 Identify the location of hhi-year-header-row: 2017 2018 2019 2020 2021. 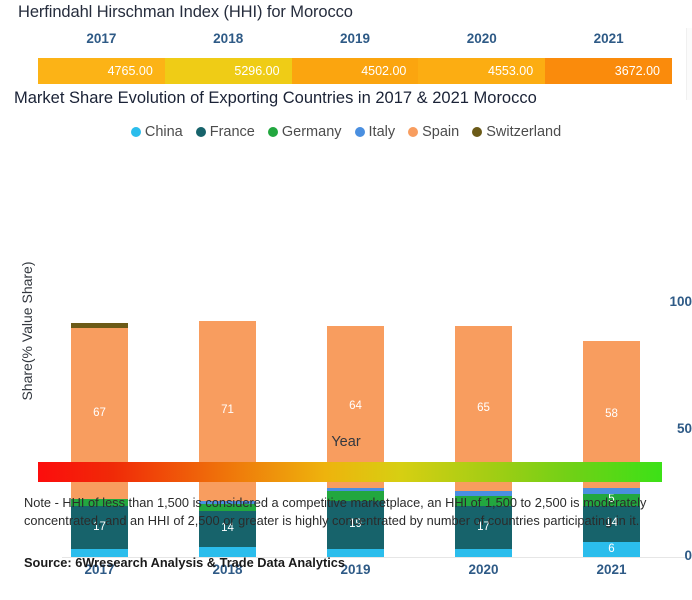
(355, 42).